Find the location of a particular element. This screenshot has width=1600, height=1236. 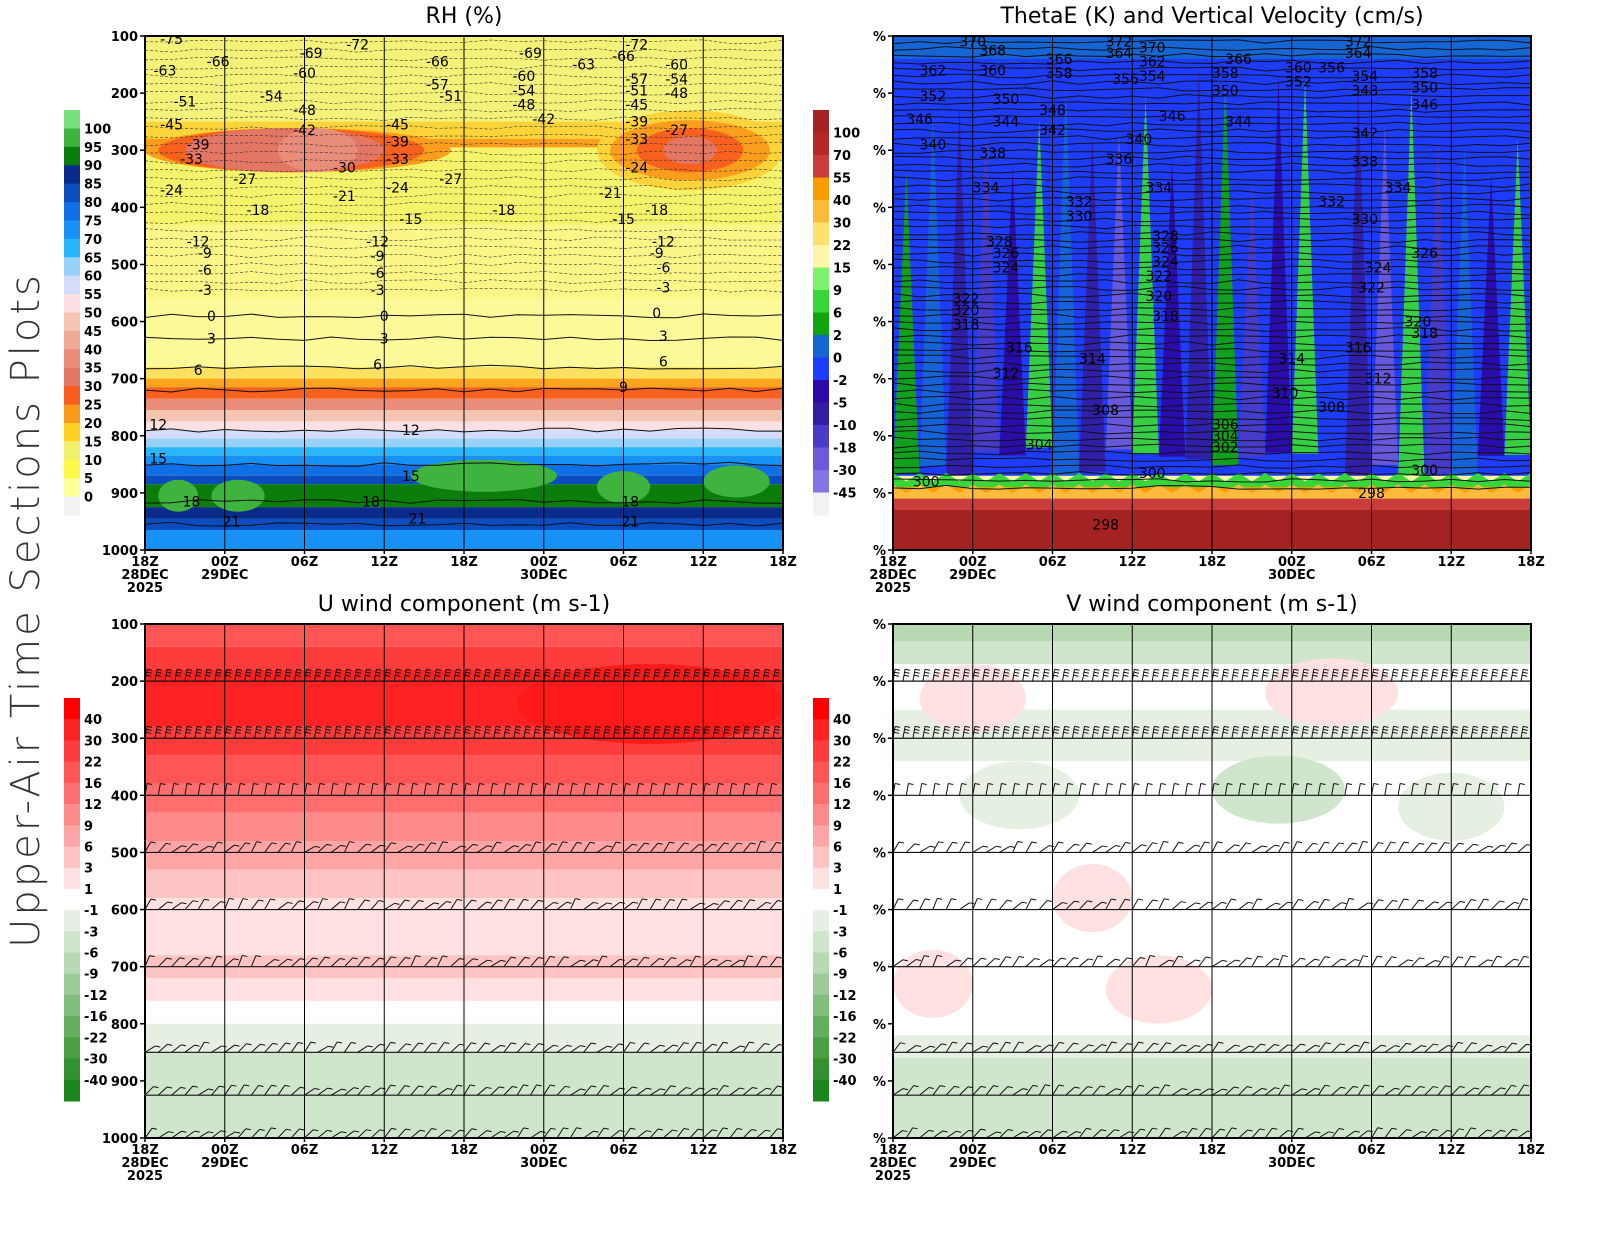

contour-label: -6 is located at coordinates (205, 271).